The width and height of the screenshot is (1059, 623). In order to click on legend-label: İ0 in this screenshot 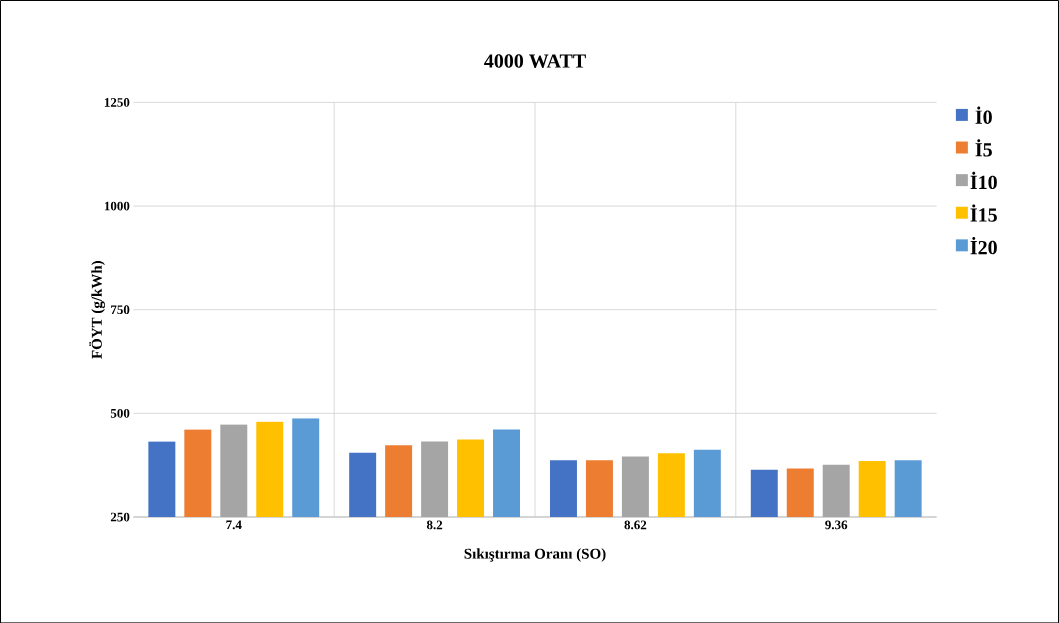, I will do `click(983, 115)`.